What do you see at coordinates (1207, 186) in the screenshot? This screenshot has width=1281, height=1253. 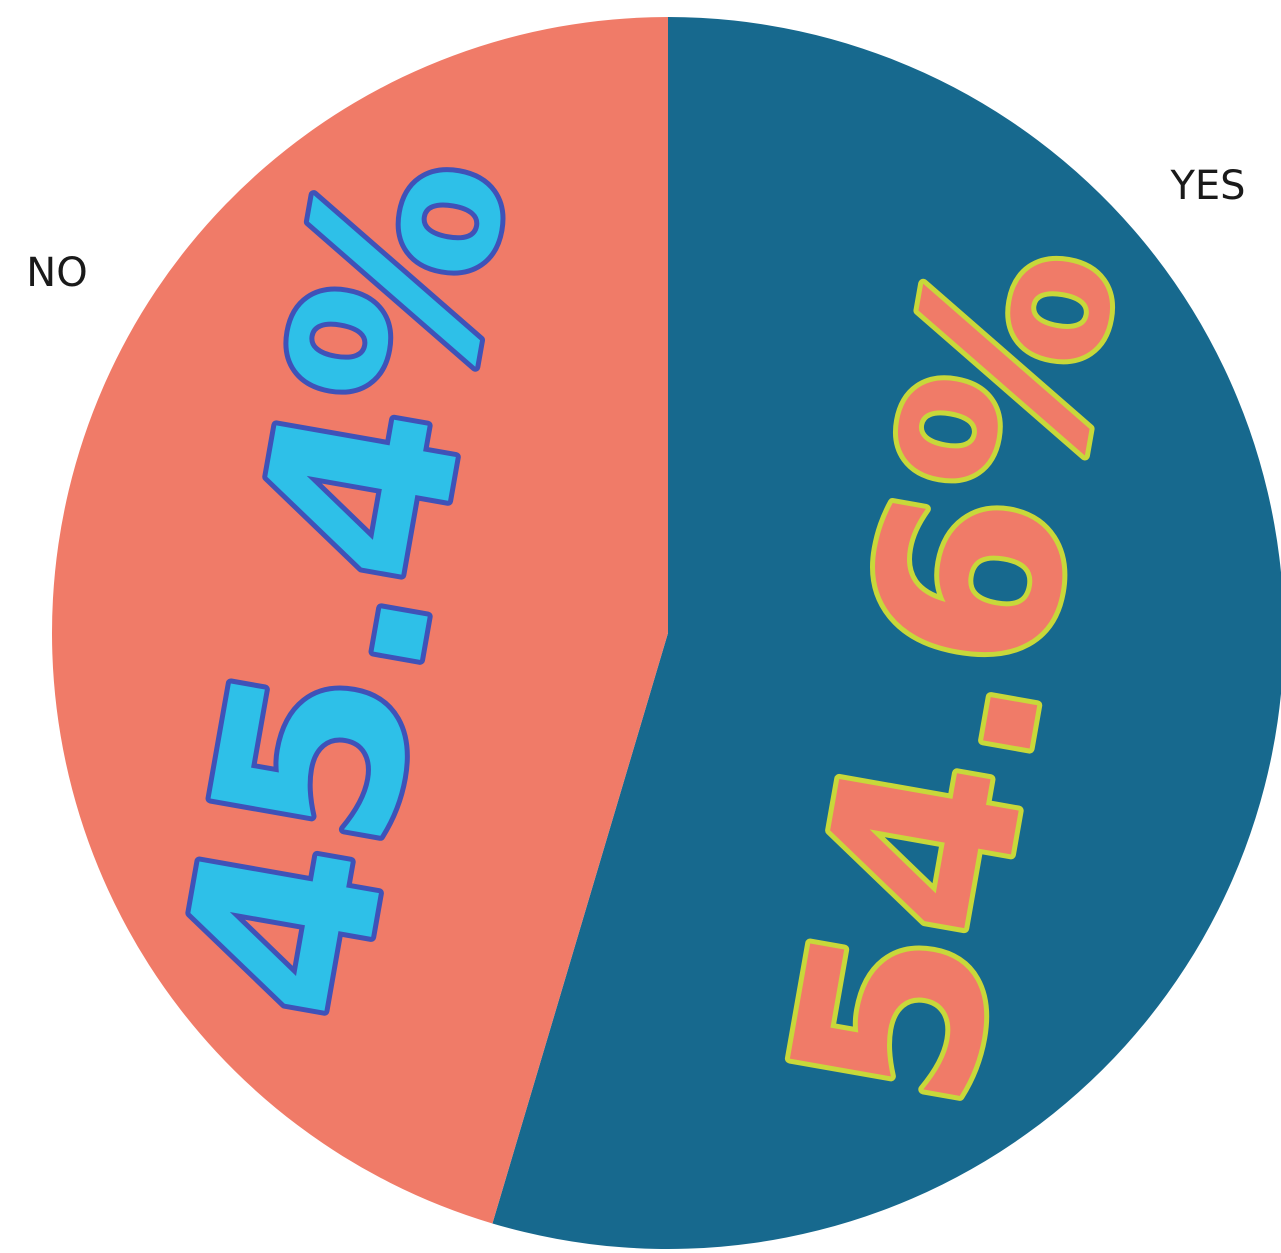 I see `category-label: YES` at bounding box center [1207, 186].